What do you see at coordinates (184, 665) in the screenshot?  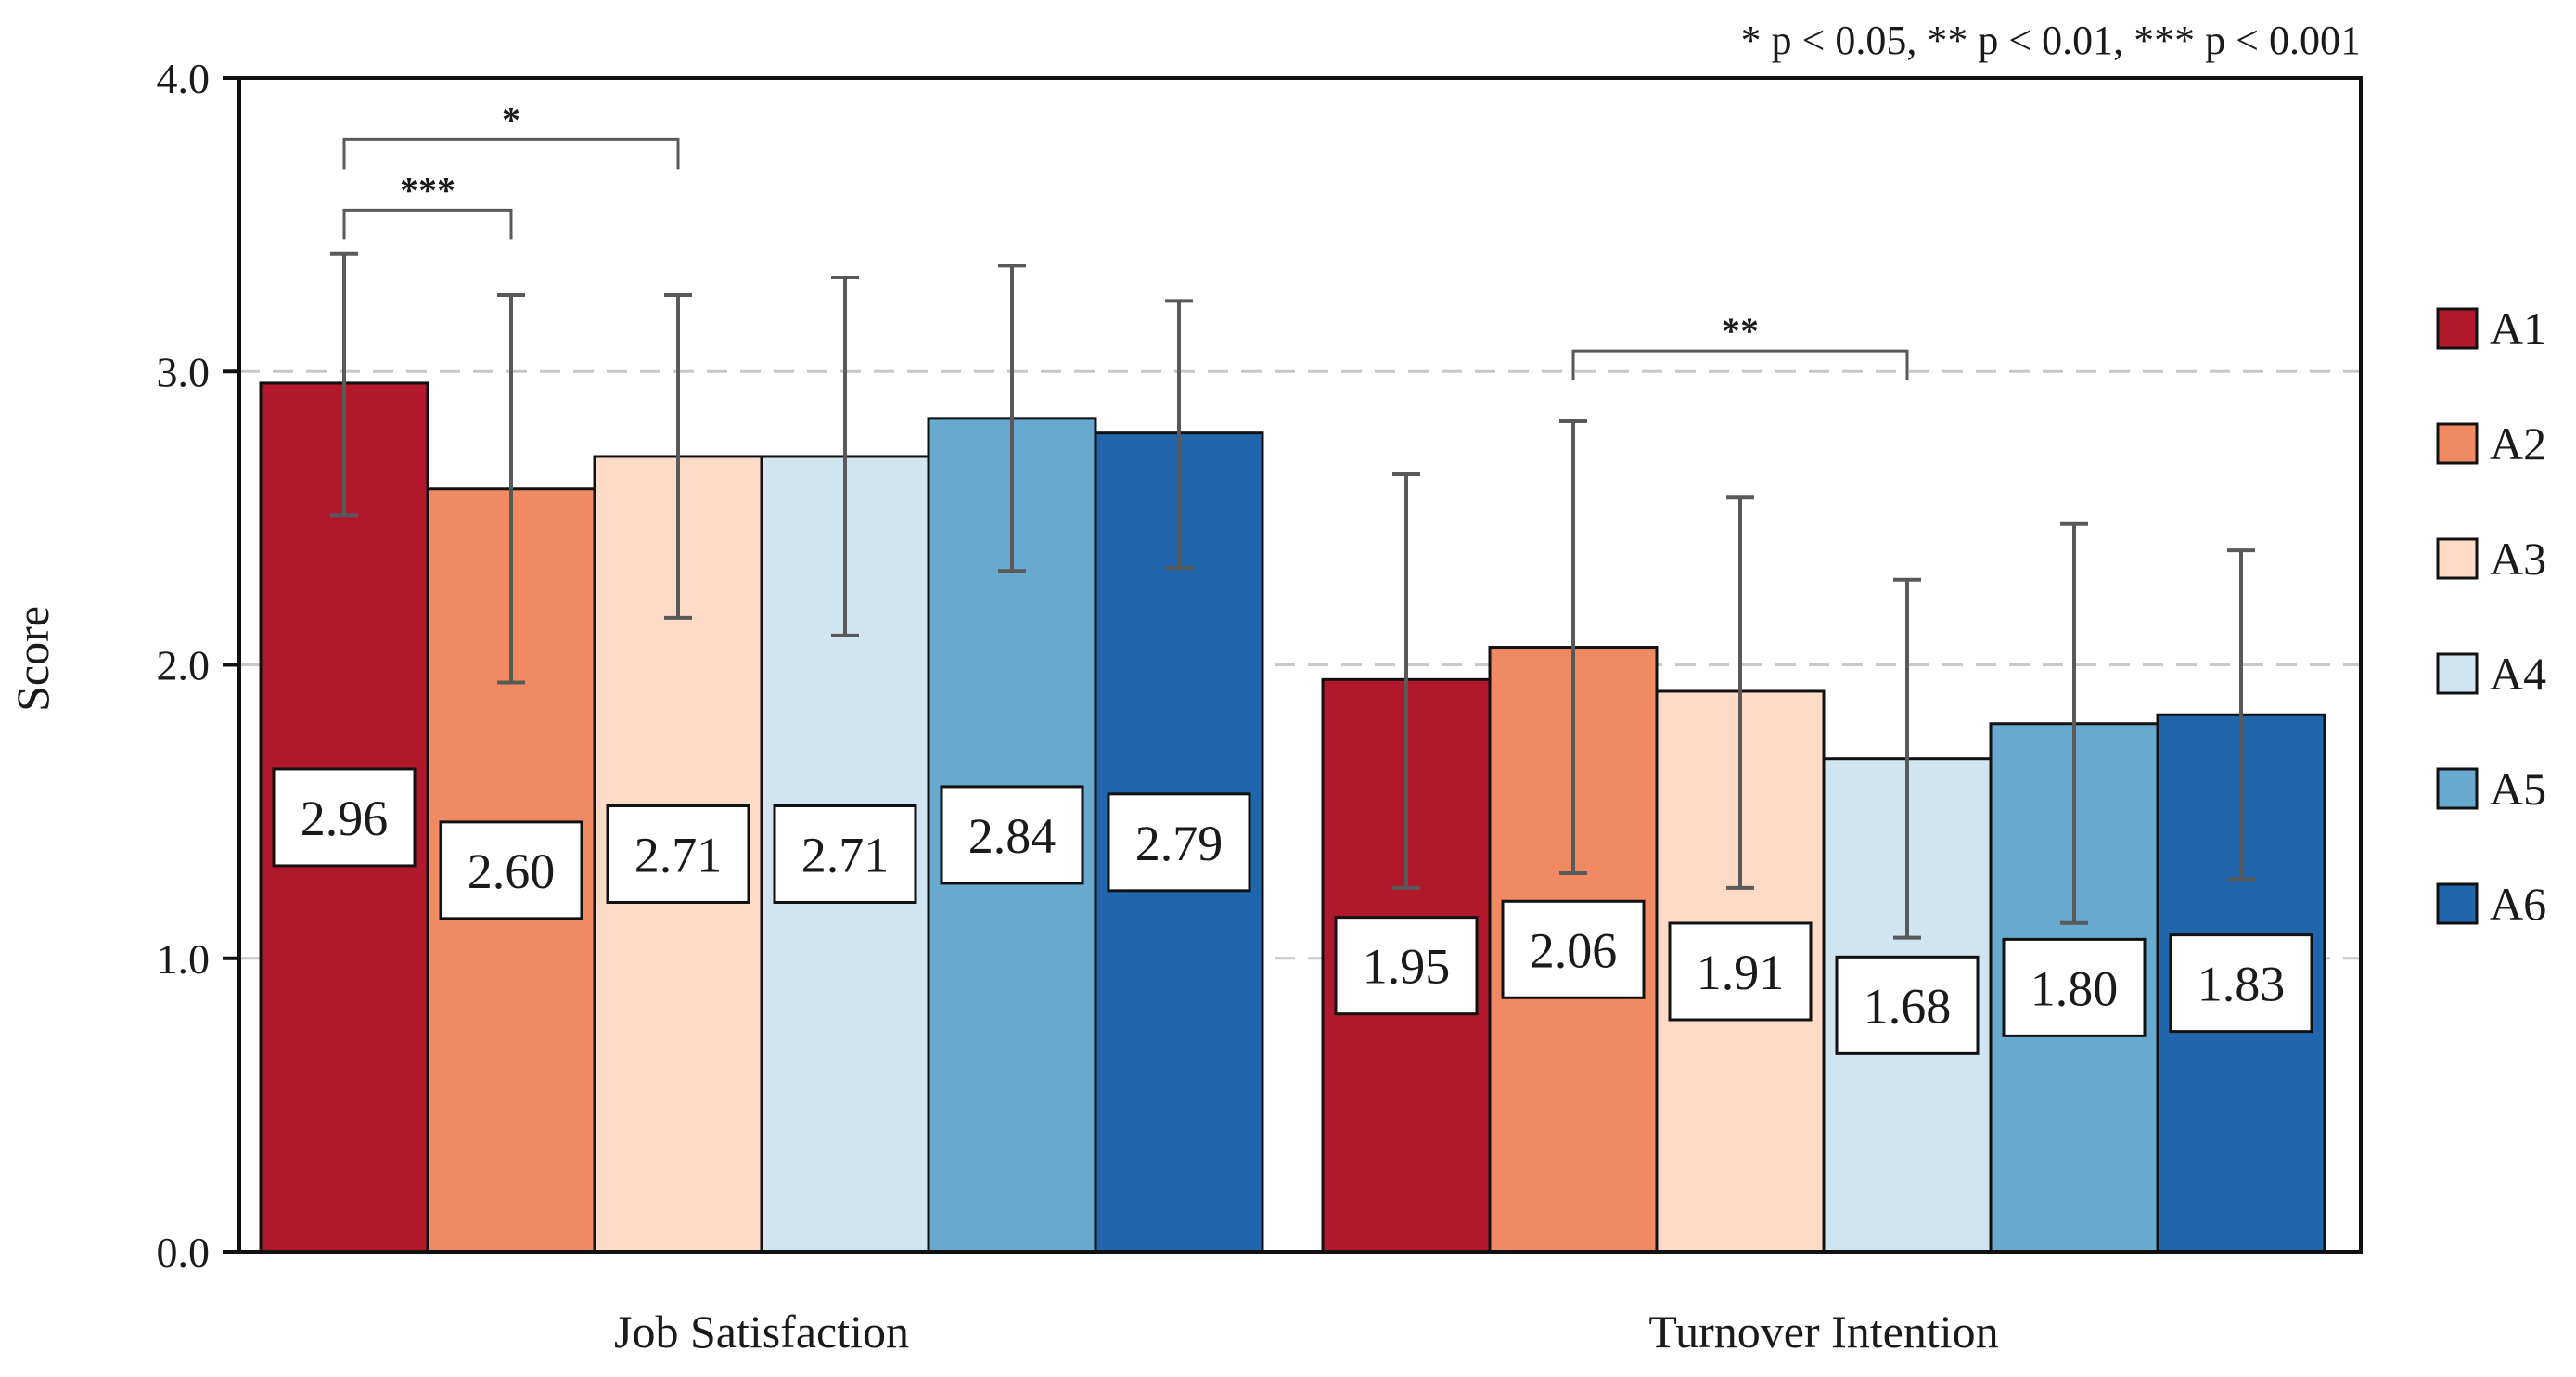 I see `y-tick-label-2: 2.0` at bounding box center [184, 665].